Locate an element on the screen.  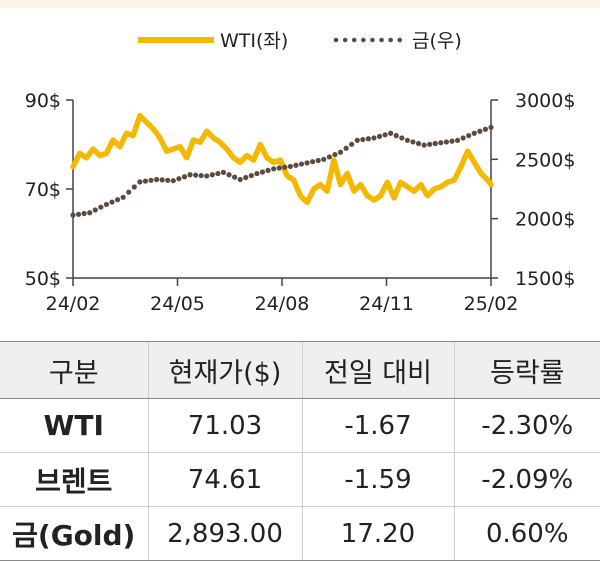
y-right-tick-label: 2000$ is located at coordinates (545, 220).